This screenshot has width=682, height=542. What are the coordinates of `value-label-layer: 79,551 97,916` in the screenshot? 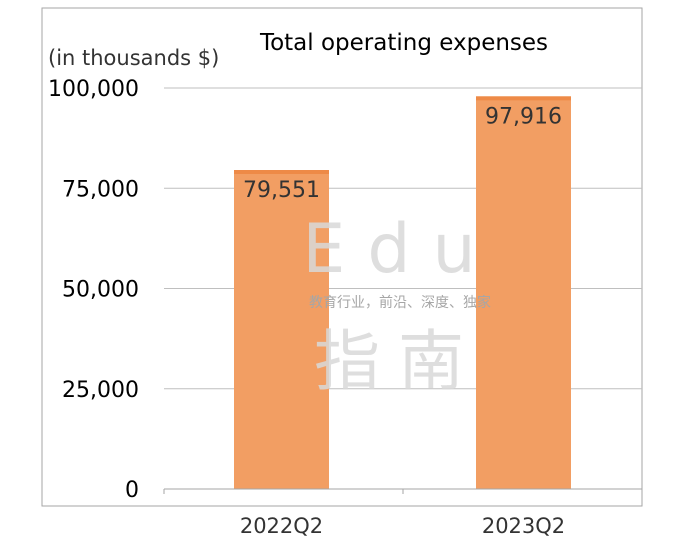 It's located at (402, 153).